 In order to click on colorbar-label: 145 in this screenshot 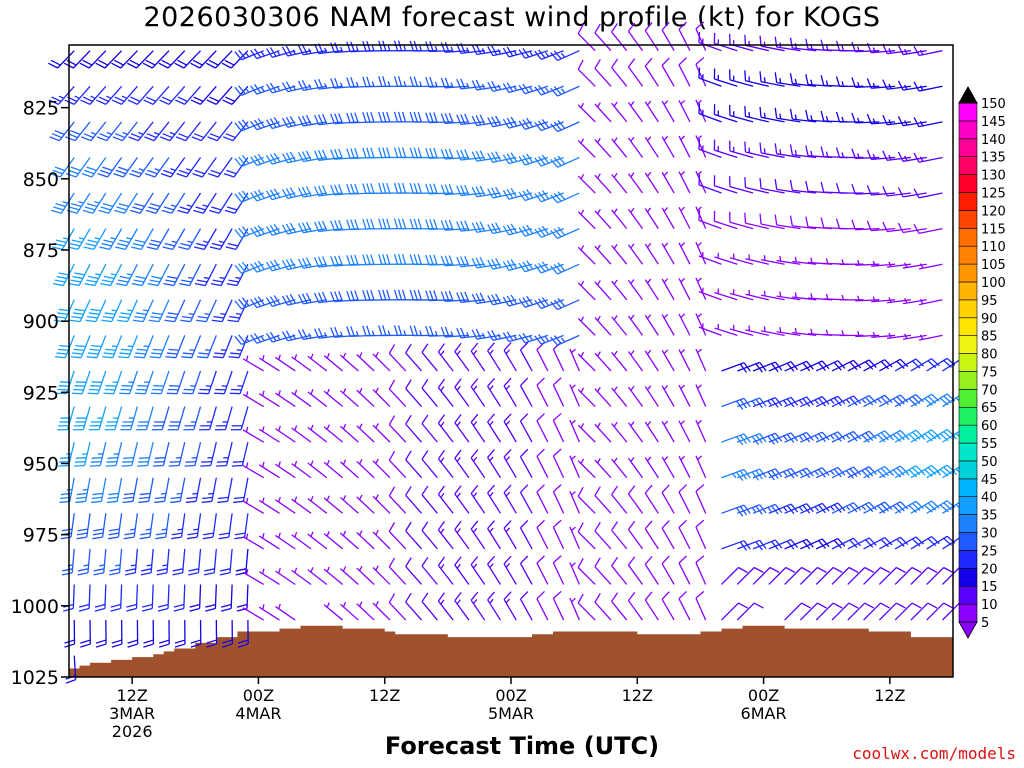, I will do `click(993, 122)`.